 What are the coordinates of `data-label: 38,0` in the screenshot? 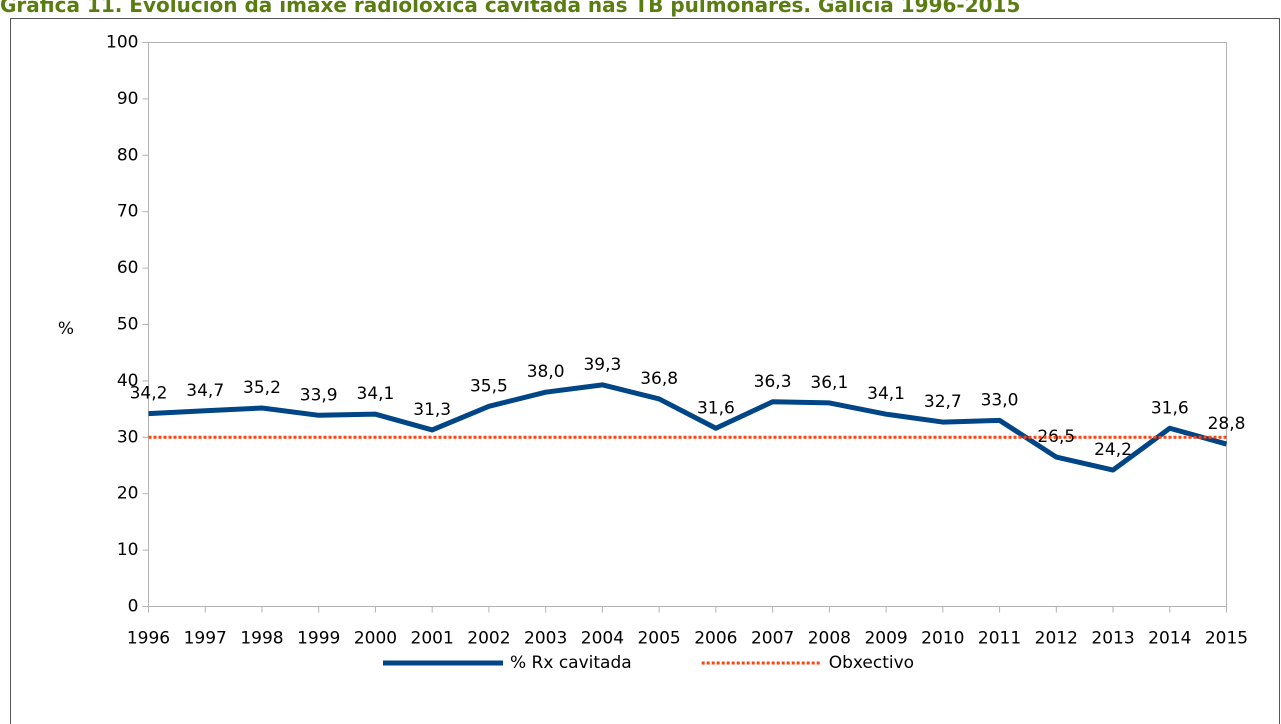 It's located at (546, 372).